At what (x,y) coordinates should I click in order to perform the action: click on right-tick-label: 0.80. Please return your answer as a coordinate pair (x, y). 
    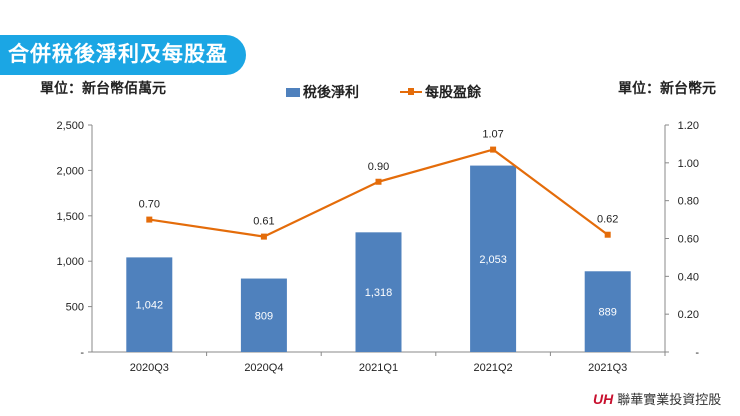
    Looking at the image, I should click on (688, 202).